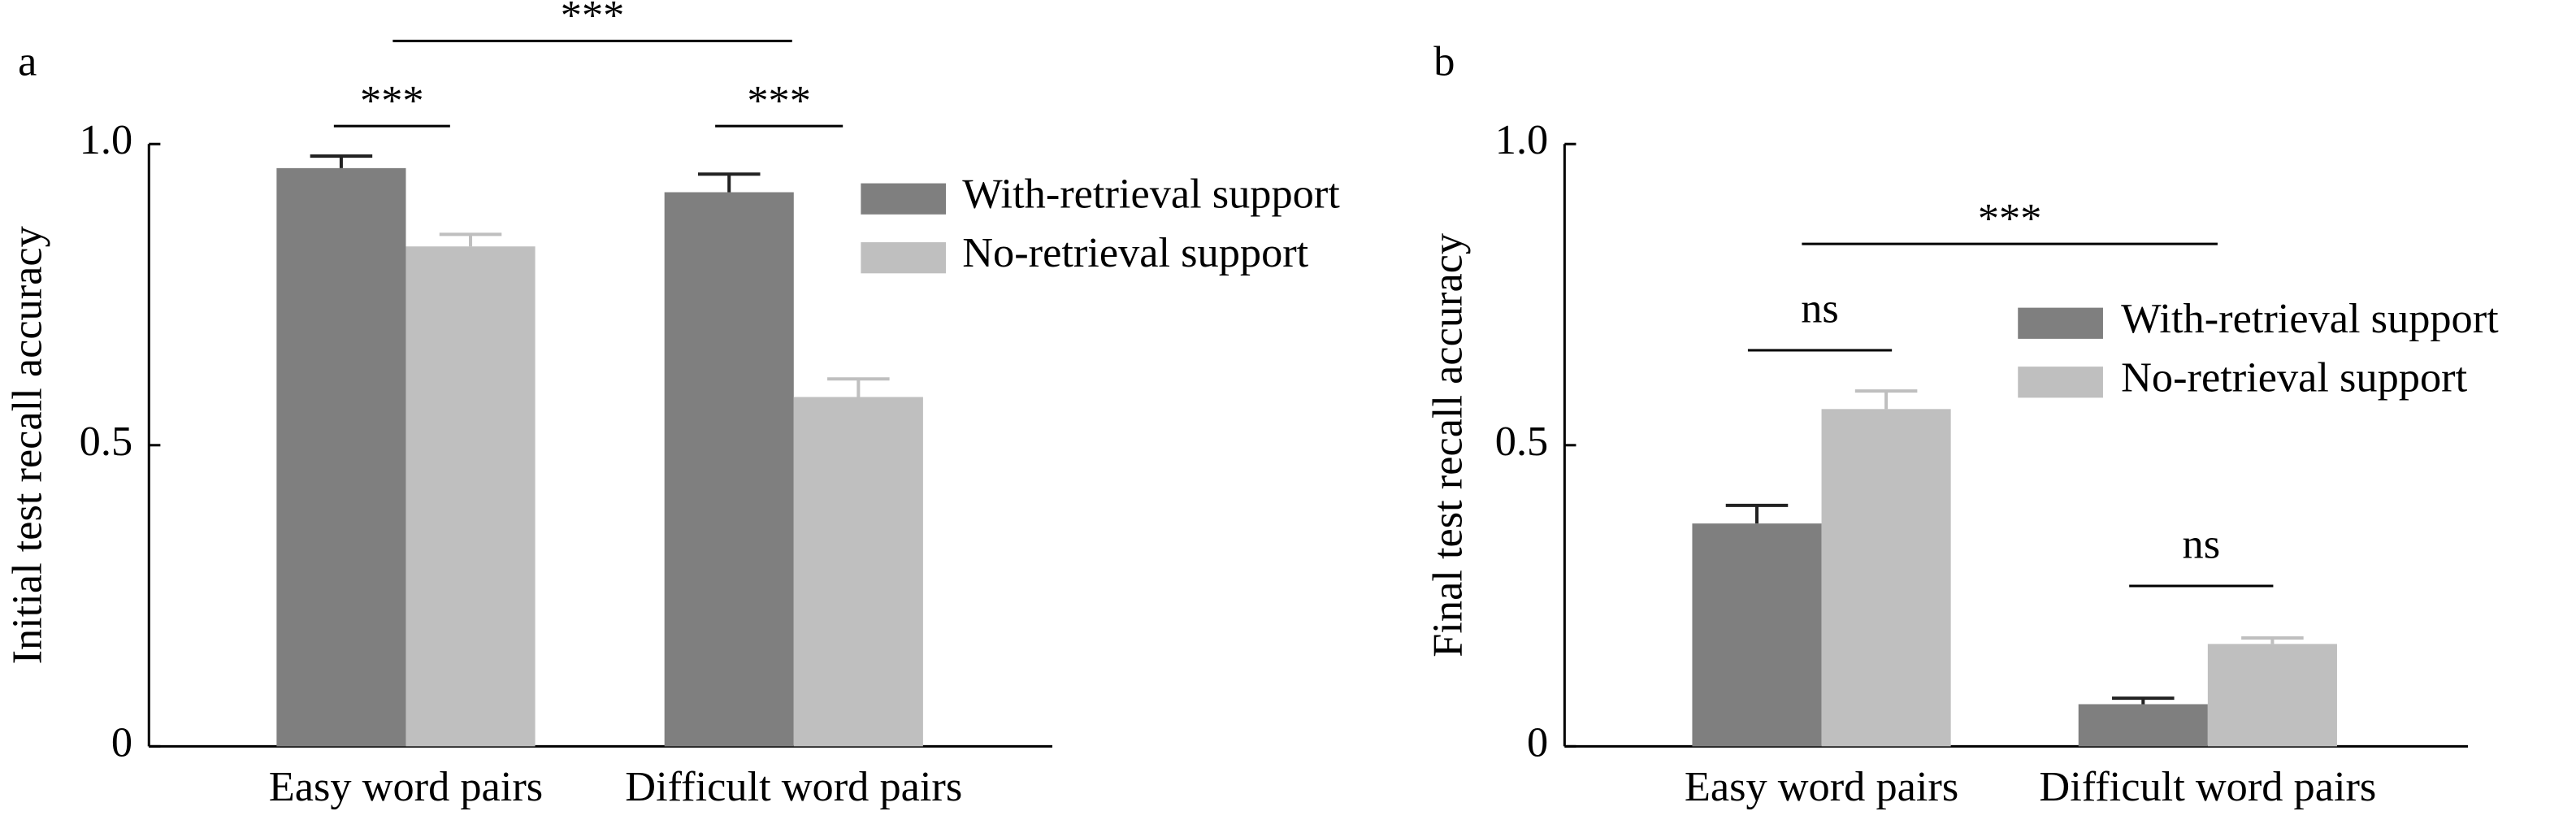 This screenshot has height=820, width=2576. I want to click on panel-label: a, so click(27, 61).